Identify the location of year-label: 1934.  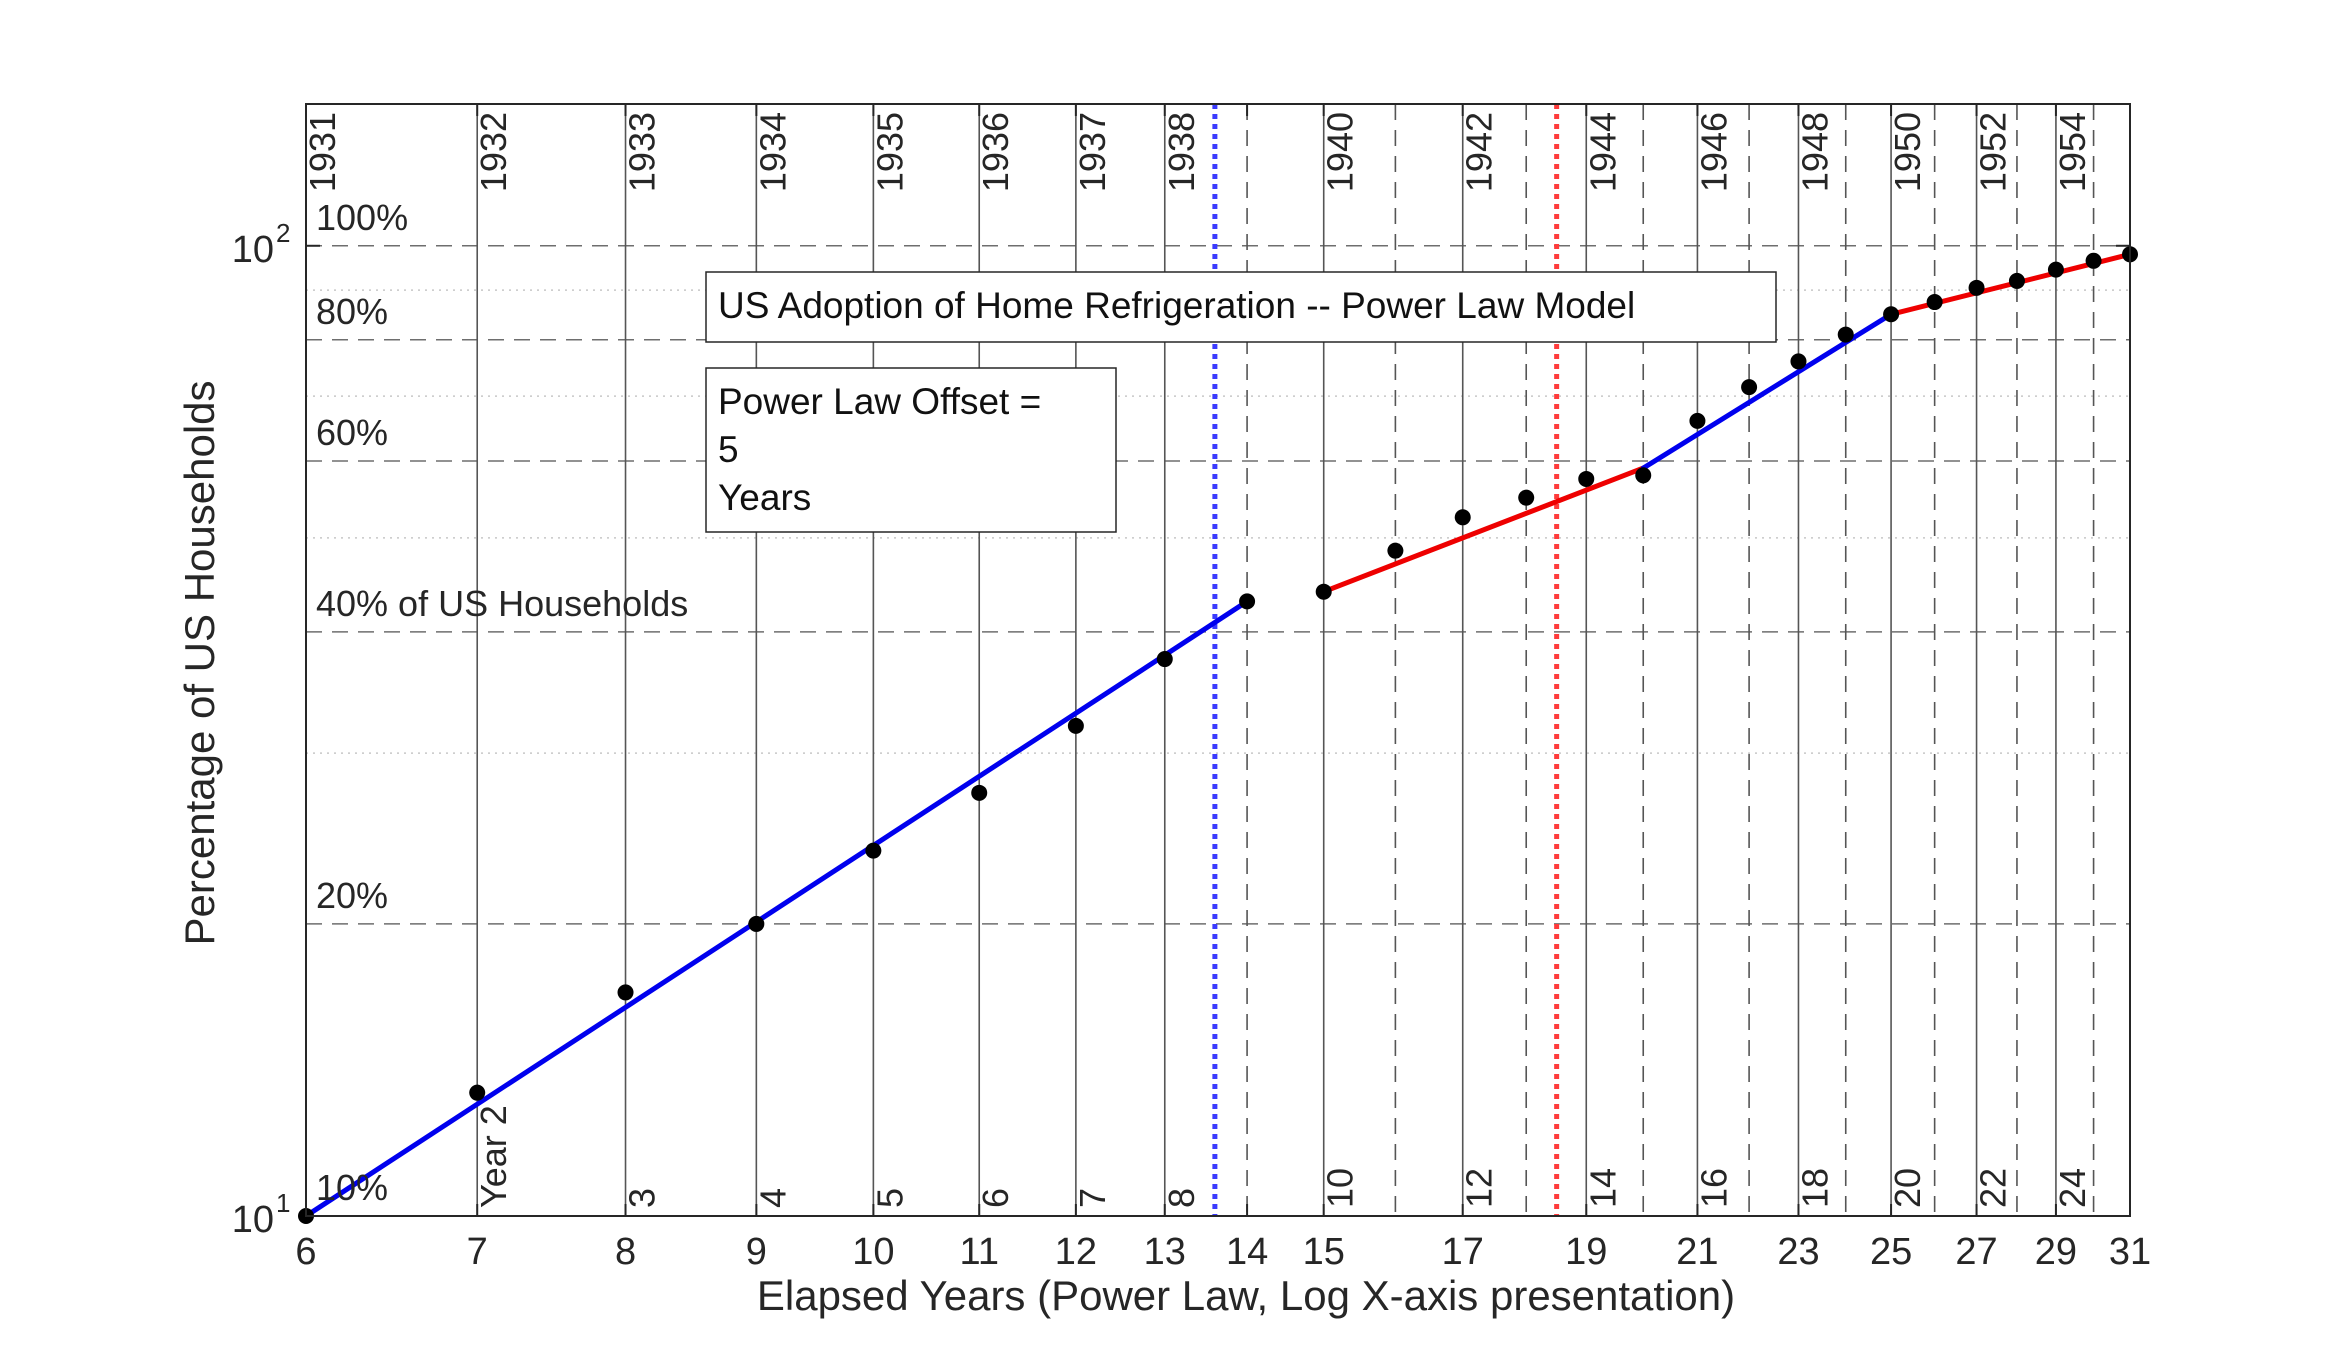
(772, 152).